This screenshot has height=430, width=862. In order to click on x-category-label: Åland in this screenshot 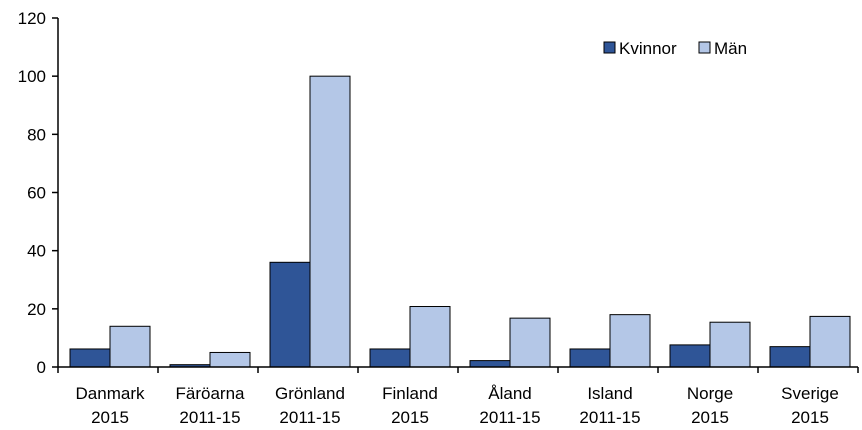, I will do `click(509, 393)`.